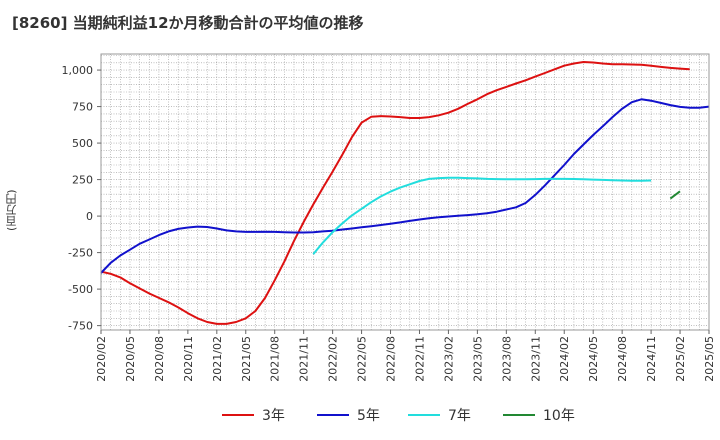 Image resolution: width=720 pixels, height=440 pixels. I want to click on x-tick-label: 2020/05, so click(130, 359).